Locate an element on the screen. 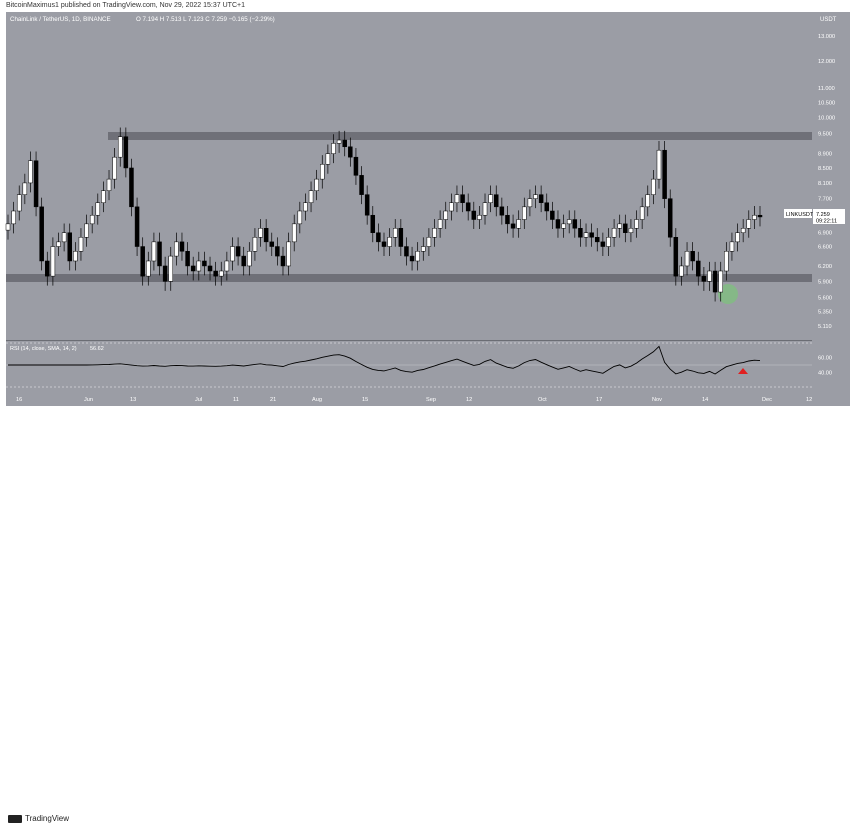  price-tick-label: 5.600 is located at coordinates (825, 299).